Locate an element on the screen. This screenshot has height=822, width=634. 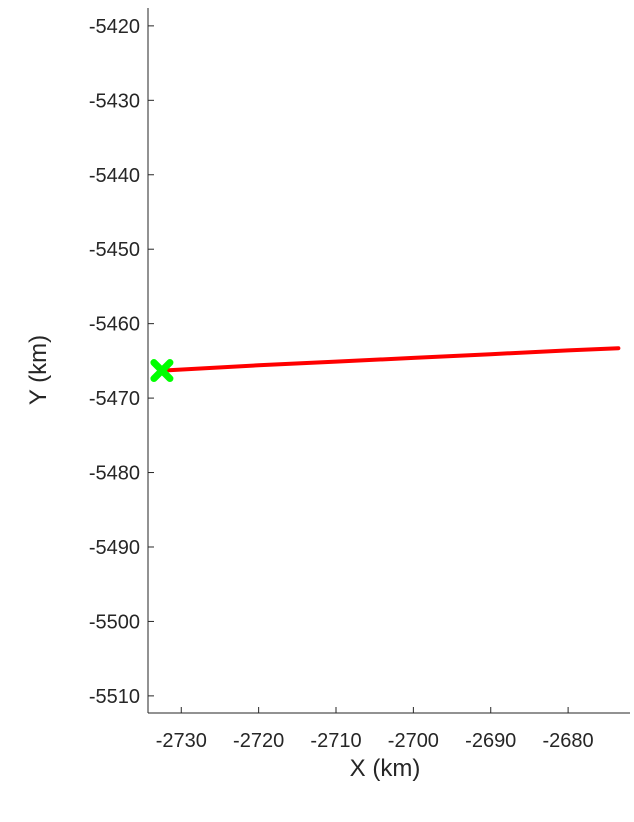
plot-area is located at coordinates (385, 364).